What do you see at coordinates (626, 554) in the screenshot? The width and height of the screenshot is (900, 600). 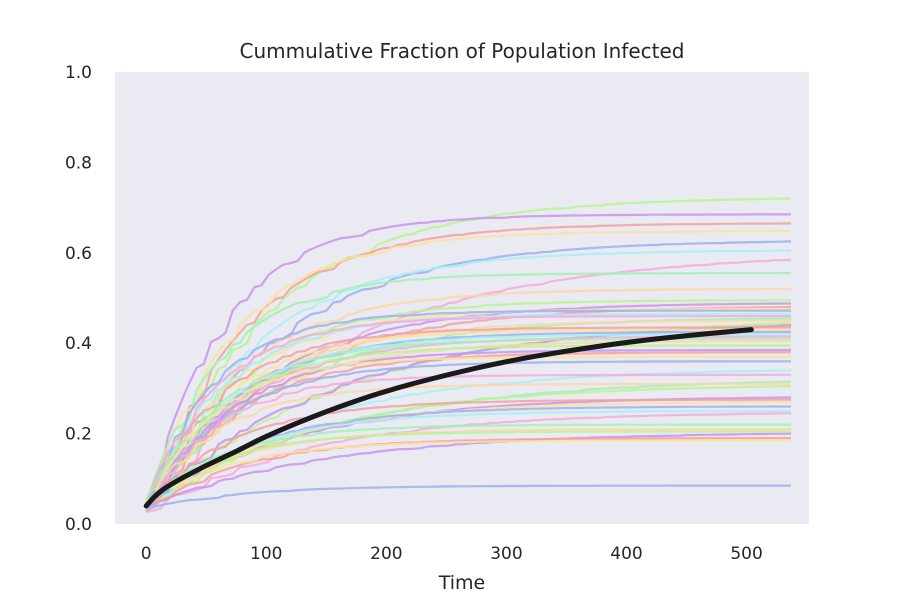 I see `x-tick-label: 400` at bounding box center [626, 554].